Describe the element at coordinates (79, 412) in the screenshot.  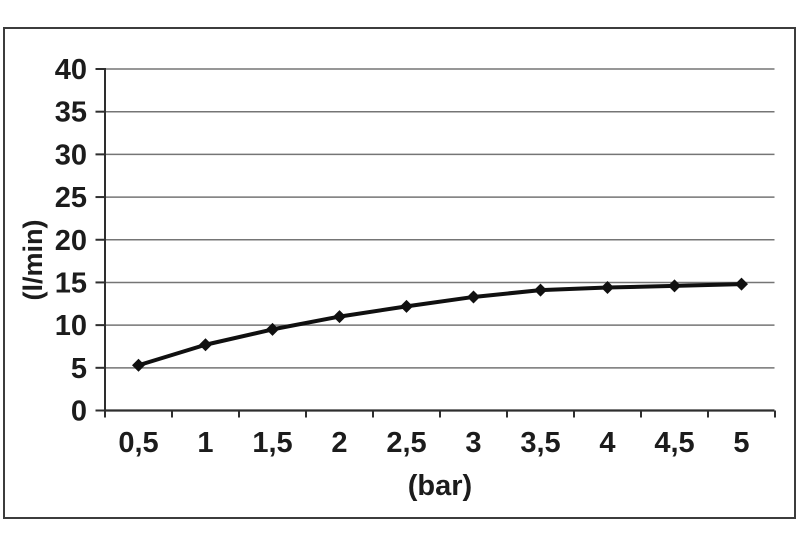
I see `y-tick-label: 0` at that location.